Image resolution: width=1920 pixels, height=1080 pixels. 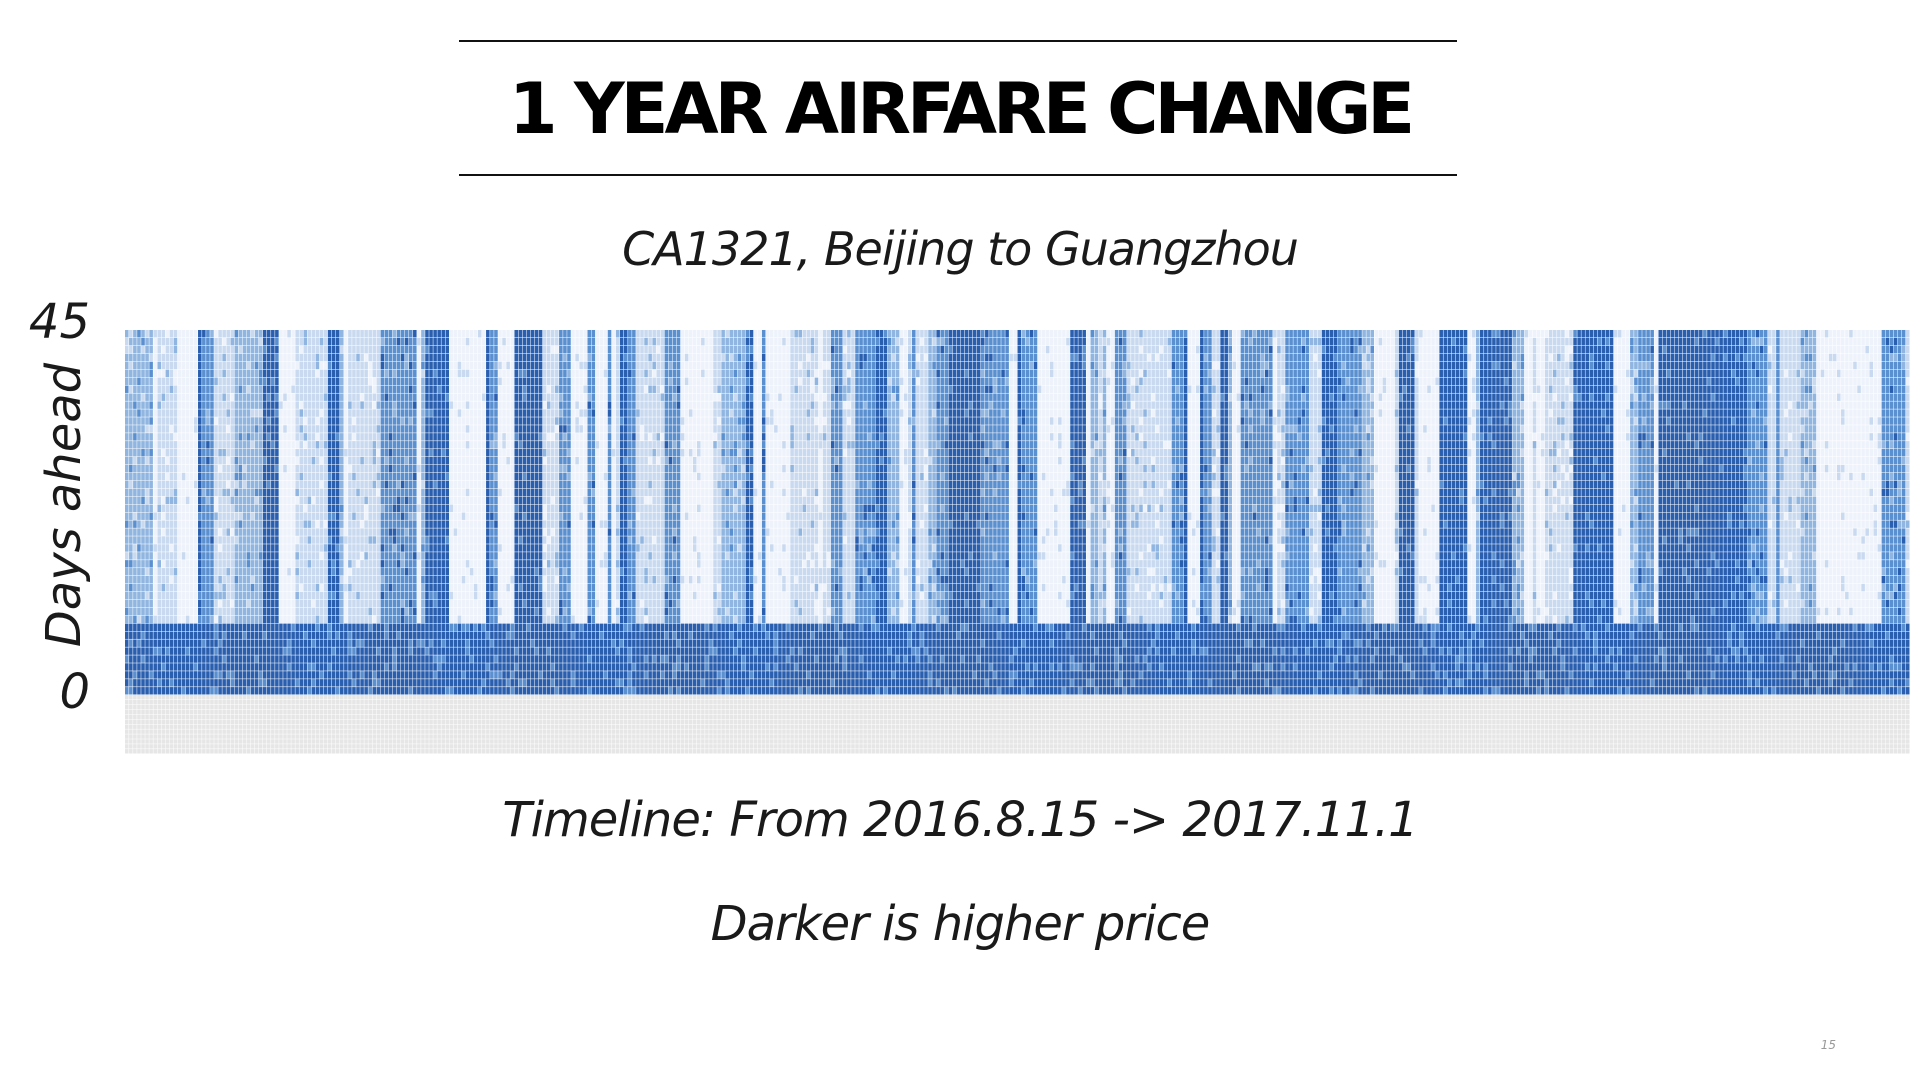 I want to click on heatmap-column, so click(x=187, y=542).